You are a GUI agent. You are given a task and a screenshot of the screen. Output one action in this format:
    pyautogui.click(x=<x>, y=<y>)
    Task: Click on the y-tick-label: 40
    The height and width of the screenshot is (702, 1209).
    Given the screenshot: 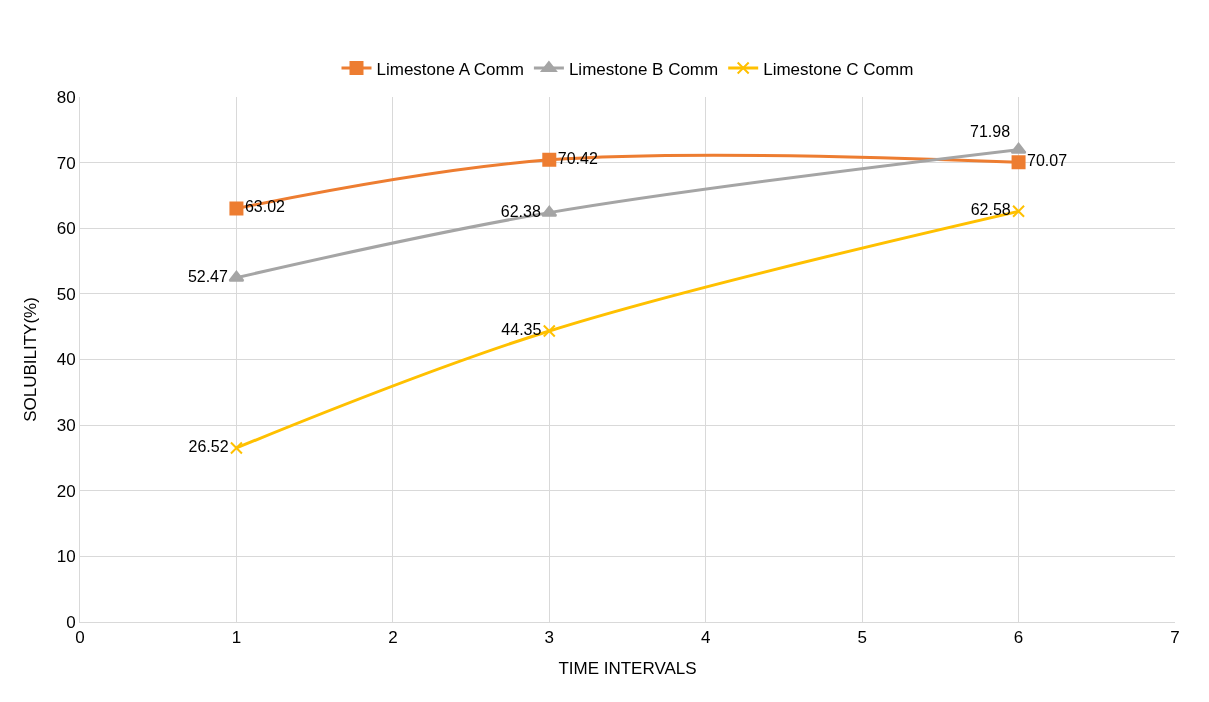 What is the action you would take?
    pyautogui.click(x=66, y=360)
    